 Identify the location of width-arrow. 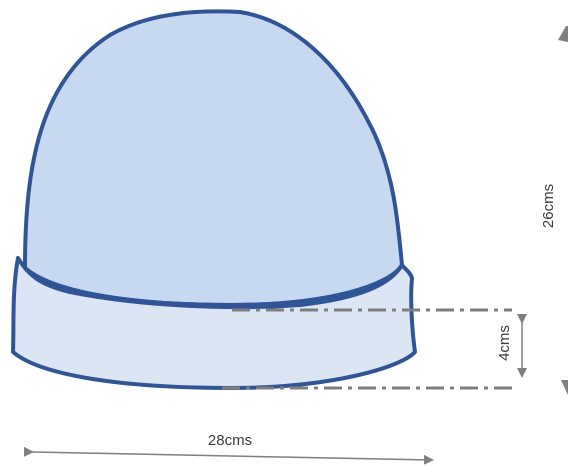
(228, 455).